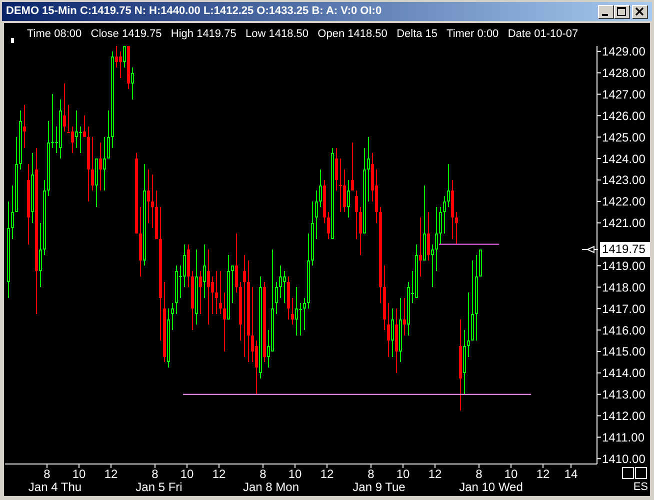  Describe the element at coordinates (624, 137) in the screenshot. I see `y-tick-label: 1425.00` at that location.